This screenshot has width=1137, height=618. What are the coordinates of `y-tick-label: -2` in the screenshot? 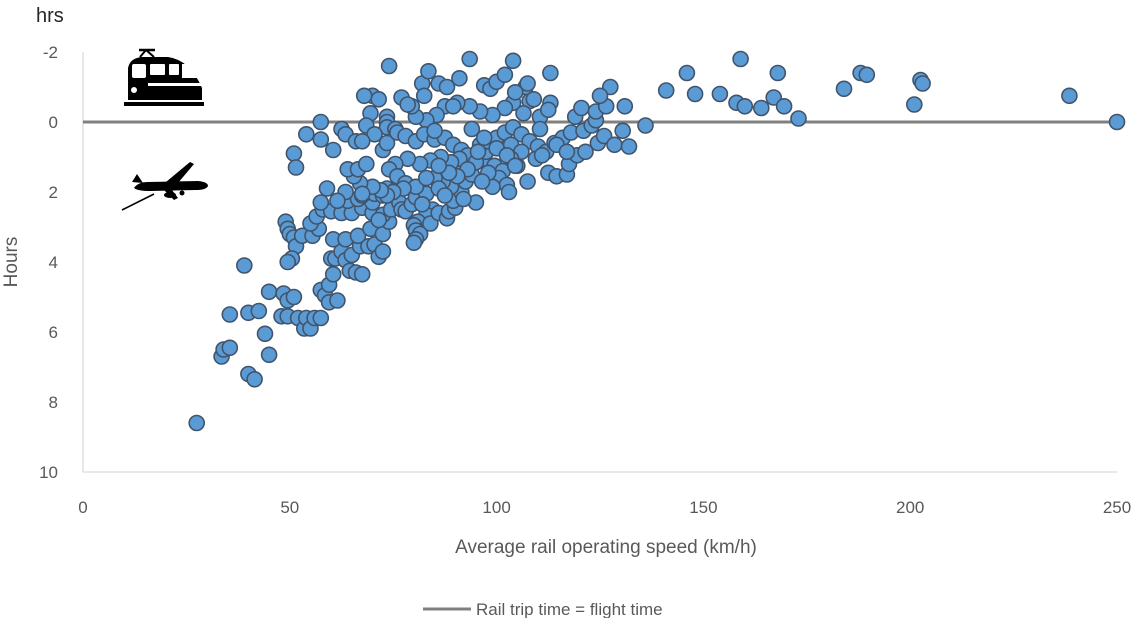 It's located at (50, 52).